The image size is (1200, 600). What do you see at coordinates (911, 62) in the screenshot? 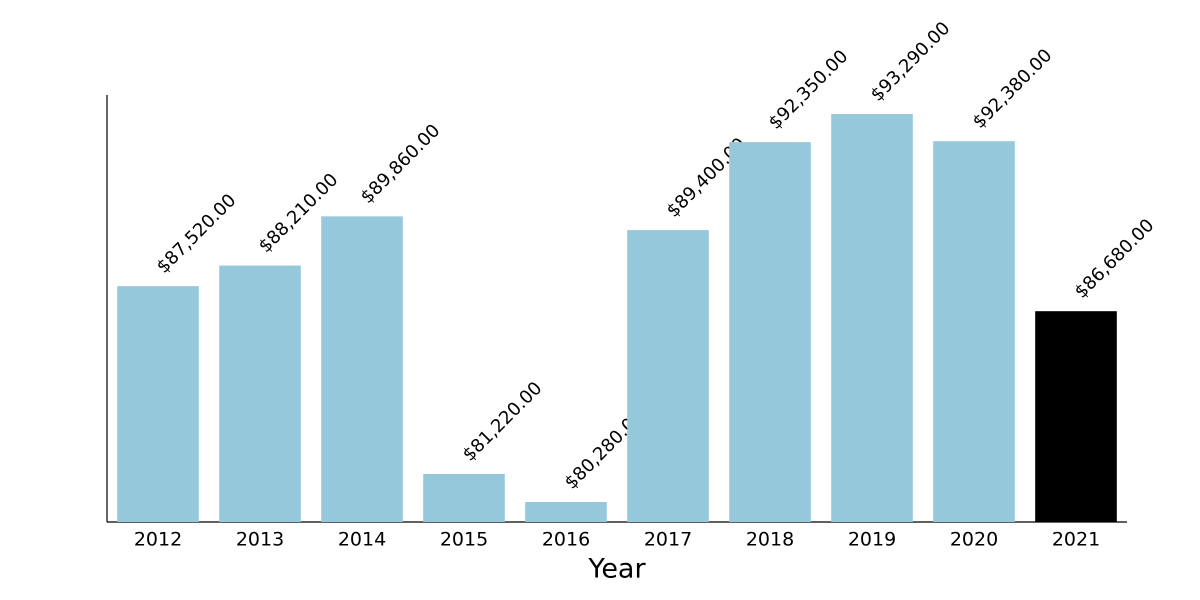
I see `value-label: $93,290.00` at bounding box center [911, 62].